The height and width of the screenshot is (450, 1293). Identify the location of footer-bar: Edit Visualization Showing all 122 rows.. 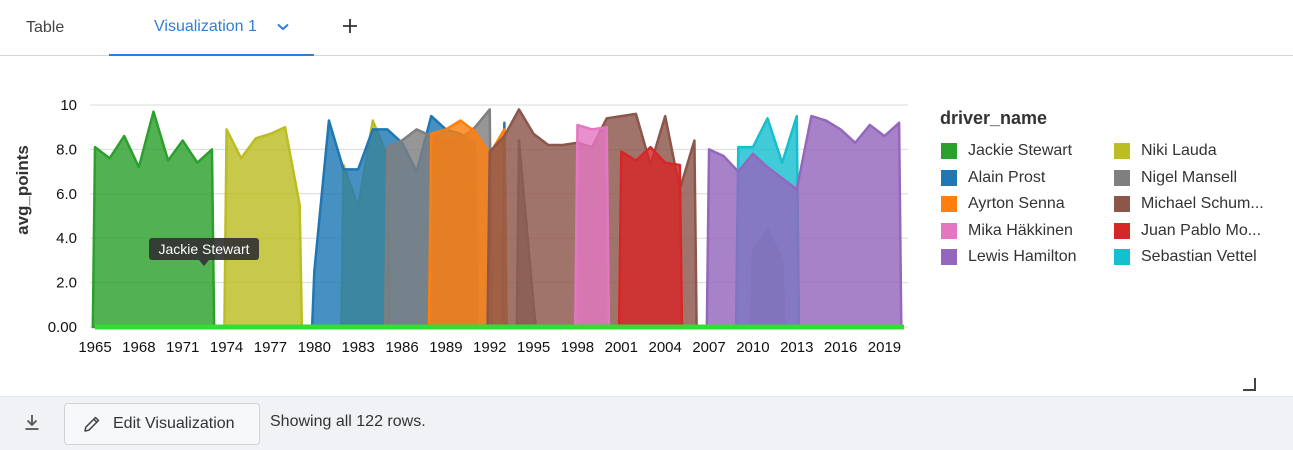
(646, 423).